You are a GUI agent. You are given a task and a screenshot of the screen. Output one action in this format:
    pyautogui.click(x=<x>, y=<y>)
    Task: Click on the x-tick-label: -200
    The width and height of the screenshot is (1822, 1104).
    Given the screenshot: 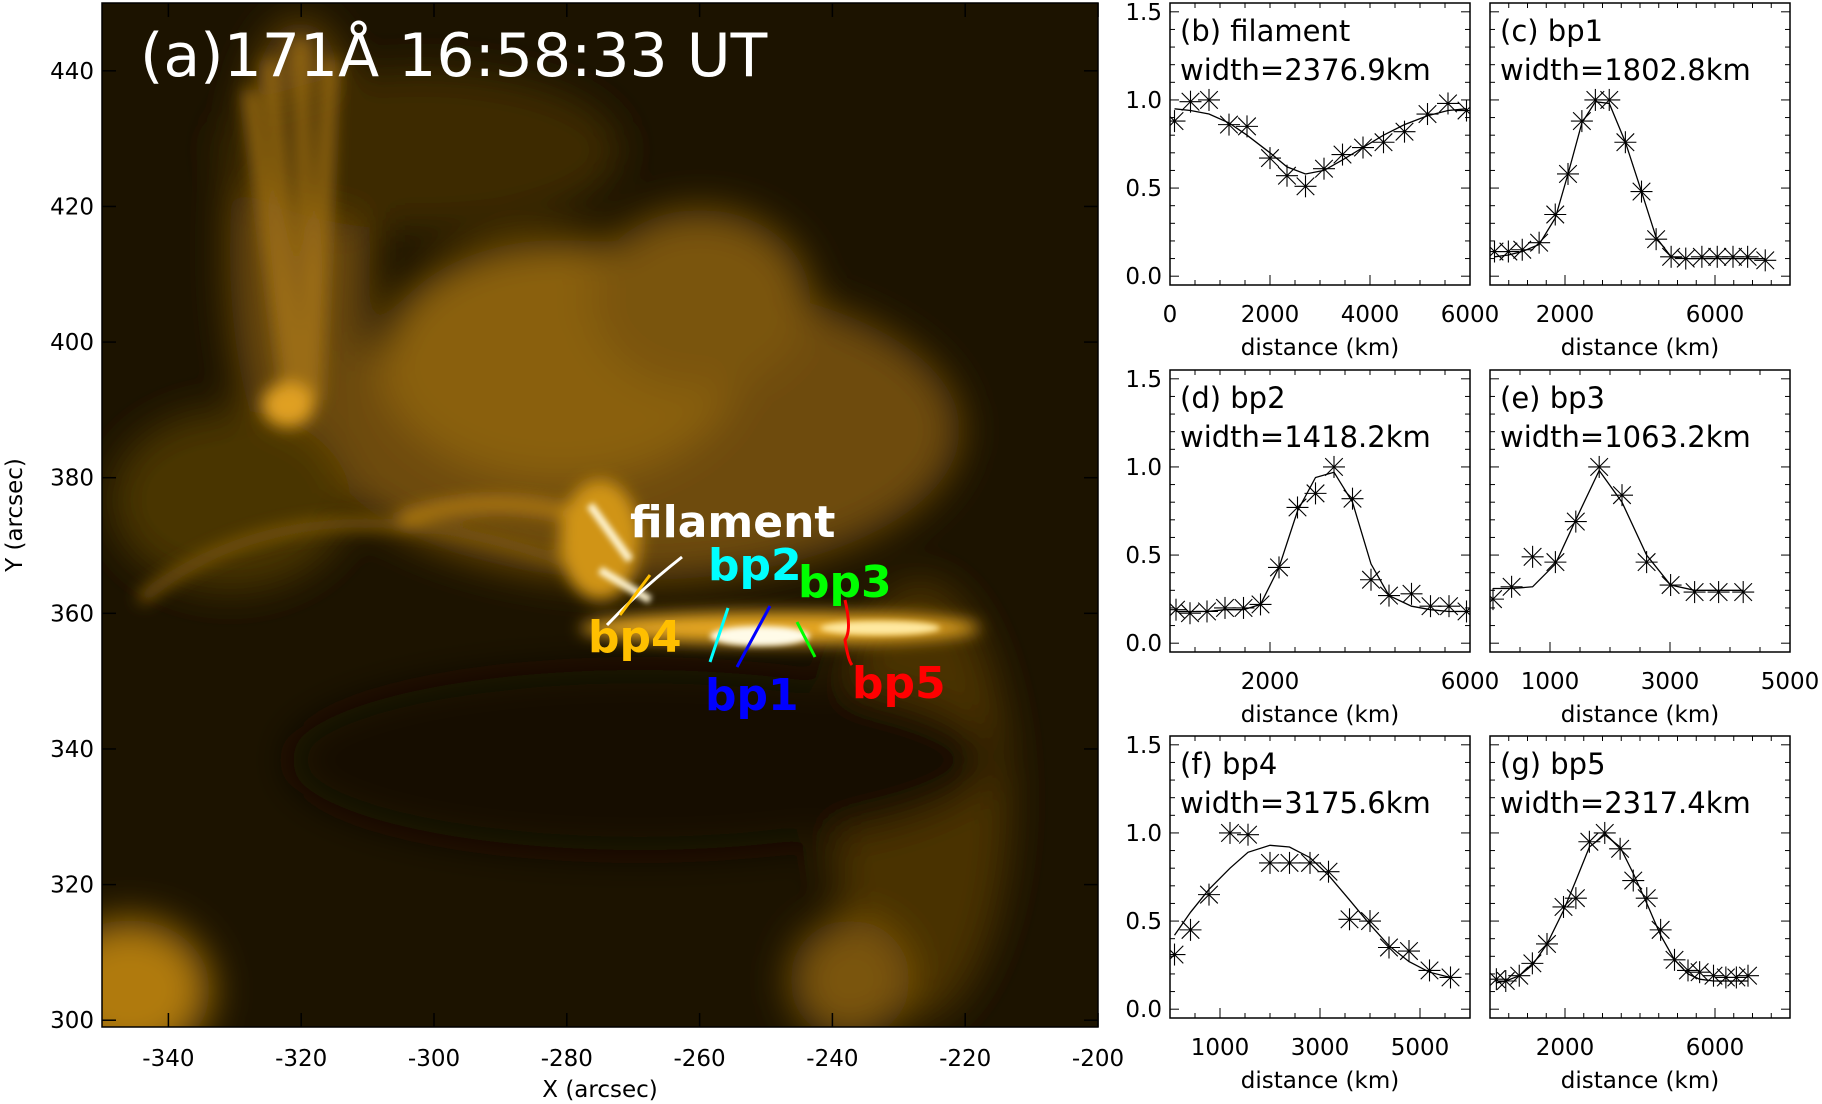 What is the action you would take?
    pyautogui.click(x=1098, y=1059)
    